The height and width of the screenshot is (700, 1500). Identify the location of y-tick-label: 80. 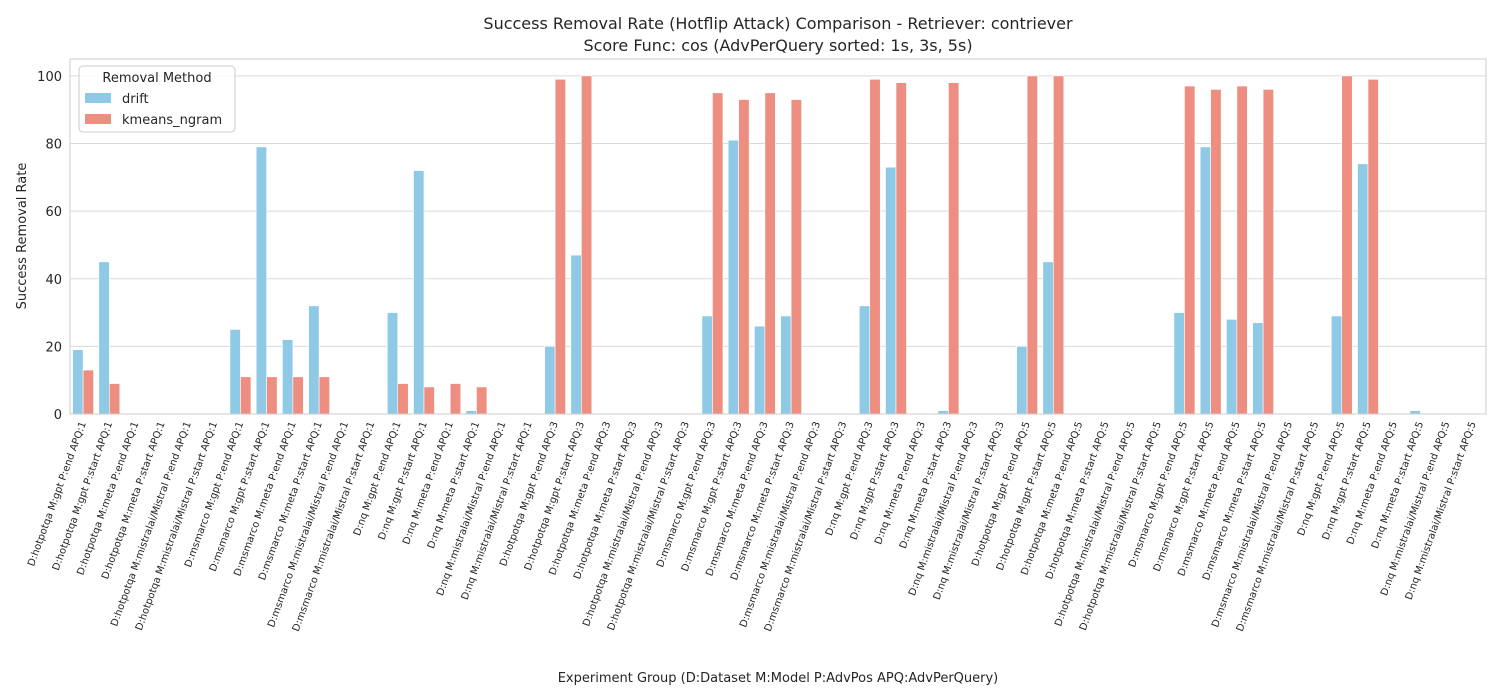
(53, 145).